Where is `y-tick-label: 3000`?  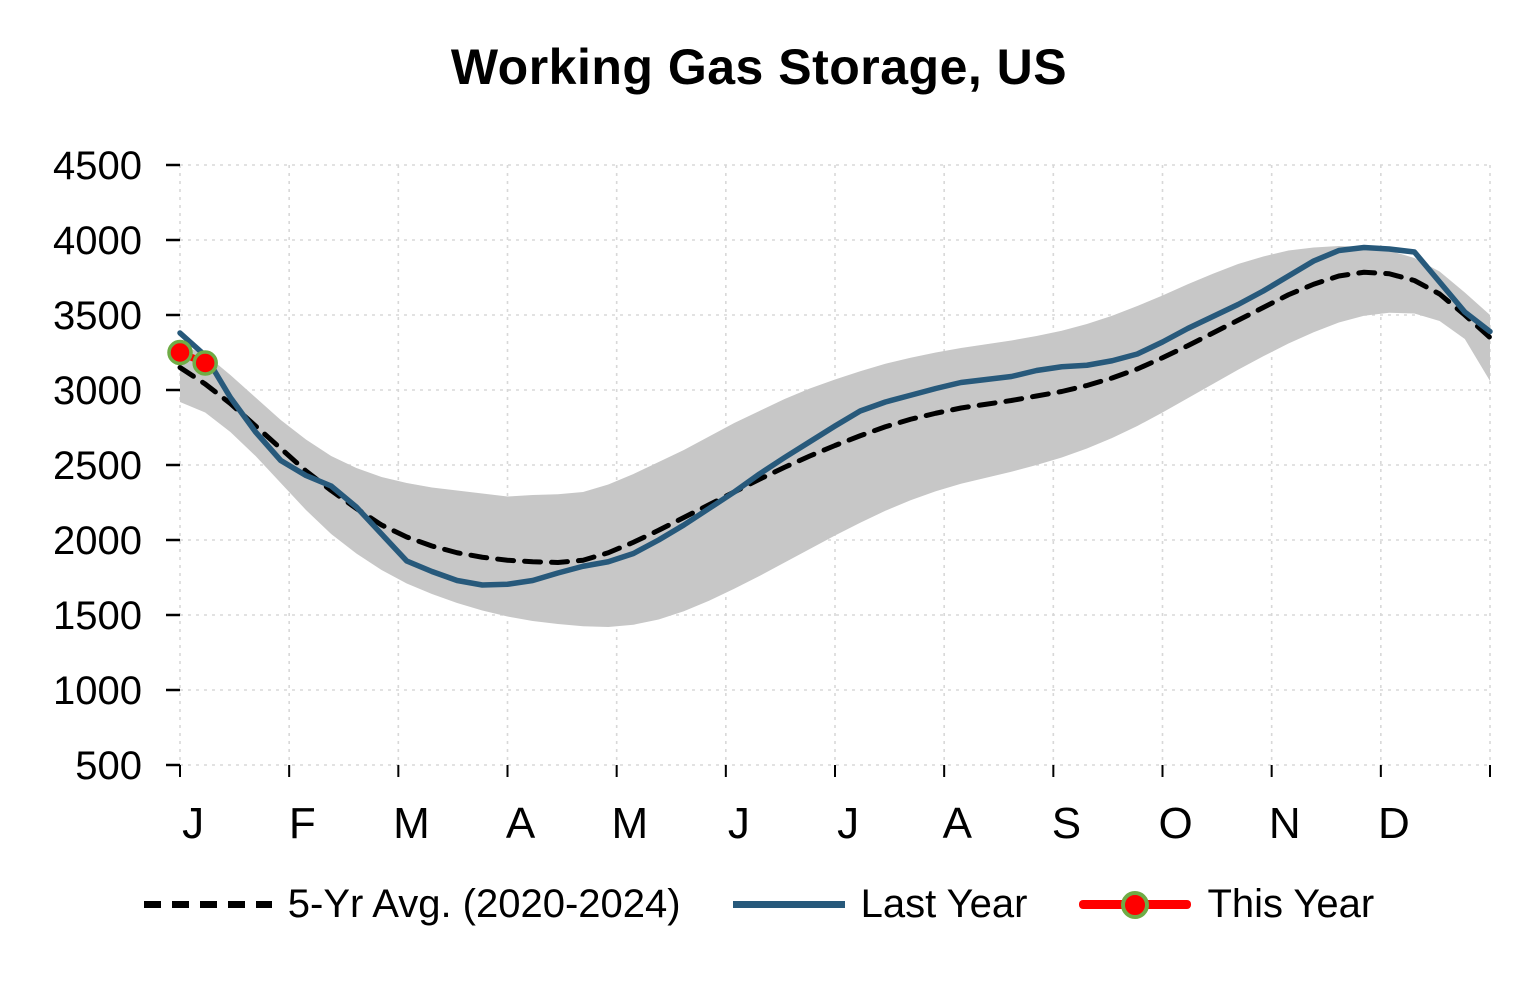 y-tick-label: 3000 is located at coordinates (97, 391).